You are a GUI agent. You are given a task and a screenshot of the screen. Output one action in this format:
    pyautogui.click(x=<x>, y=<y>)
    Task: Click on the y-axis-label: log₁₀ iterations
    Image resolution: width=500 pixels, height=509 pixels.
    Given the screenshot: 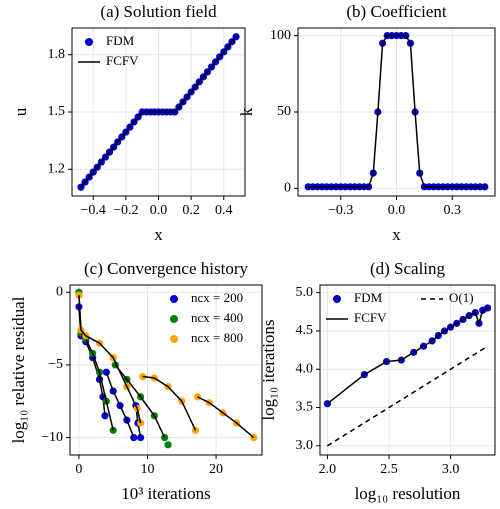 What is the action you would take?
    pyautogui.click(x=268, y=369)
    